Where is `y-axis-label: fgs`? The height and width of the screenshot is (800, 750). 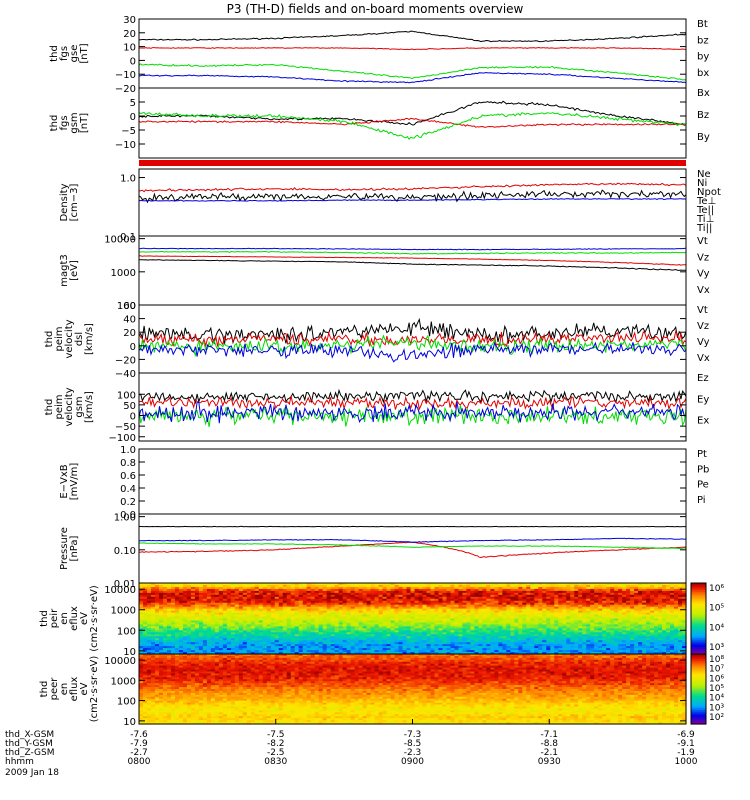 y-axis-label: fgs is located at coordinates (64, 122).